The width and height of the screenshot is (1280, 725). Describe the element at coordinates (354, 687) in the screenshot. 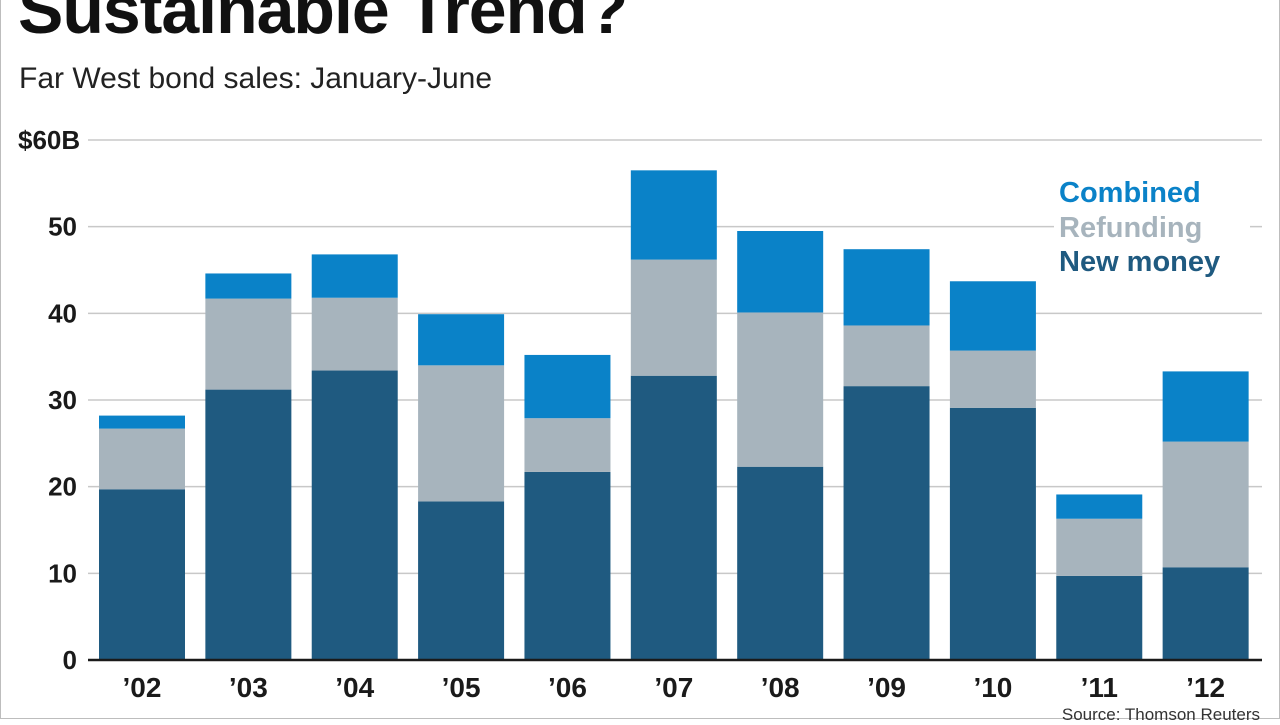

I see `x-tick-label: ’04` at that location.